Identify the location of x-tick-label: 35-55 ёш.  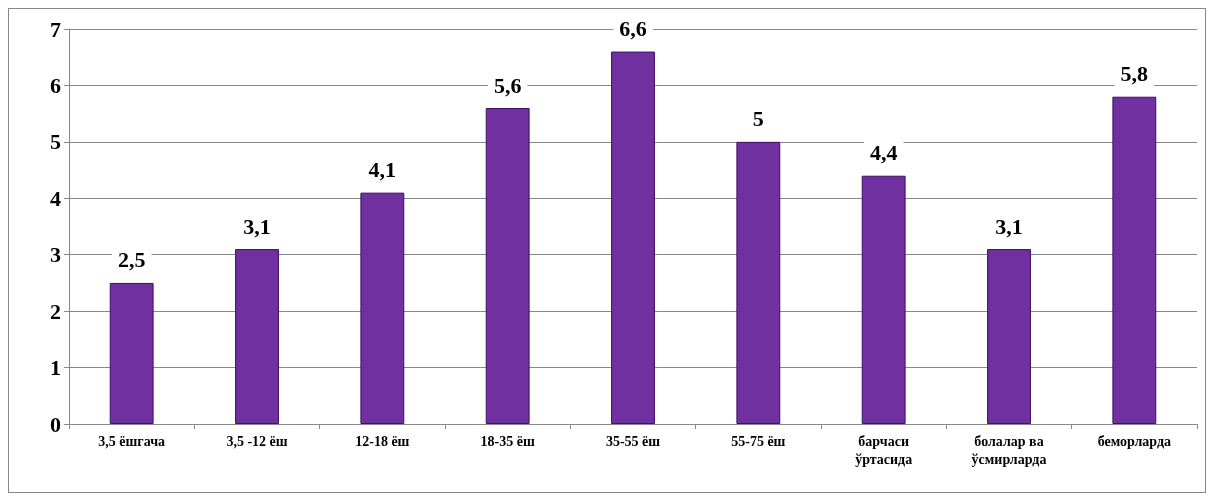
(633, 441).